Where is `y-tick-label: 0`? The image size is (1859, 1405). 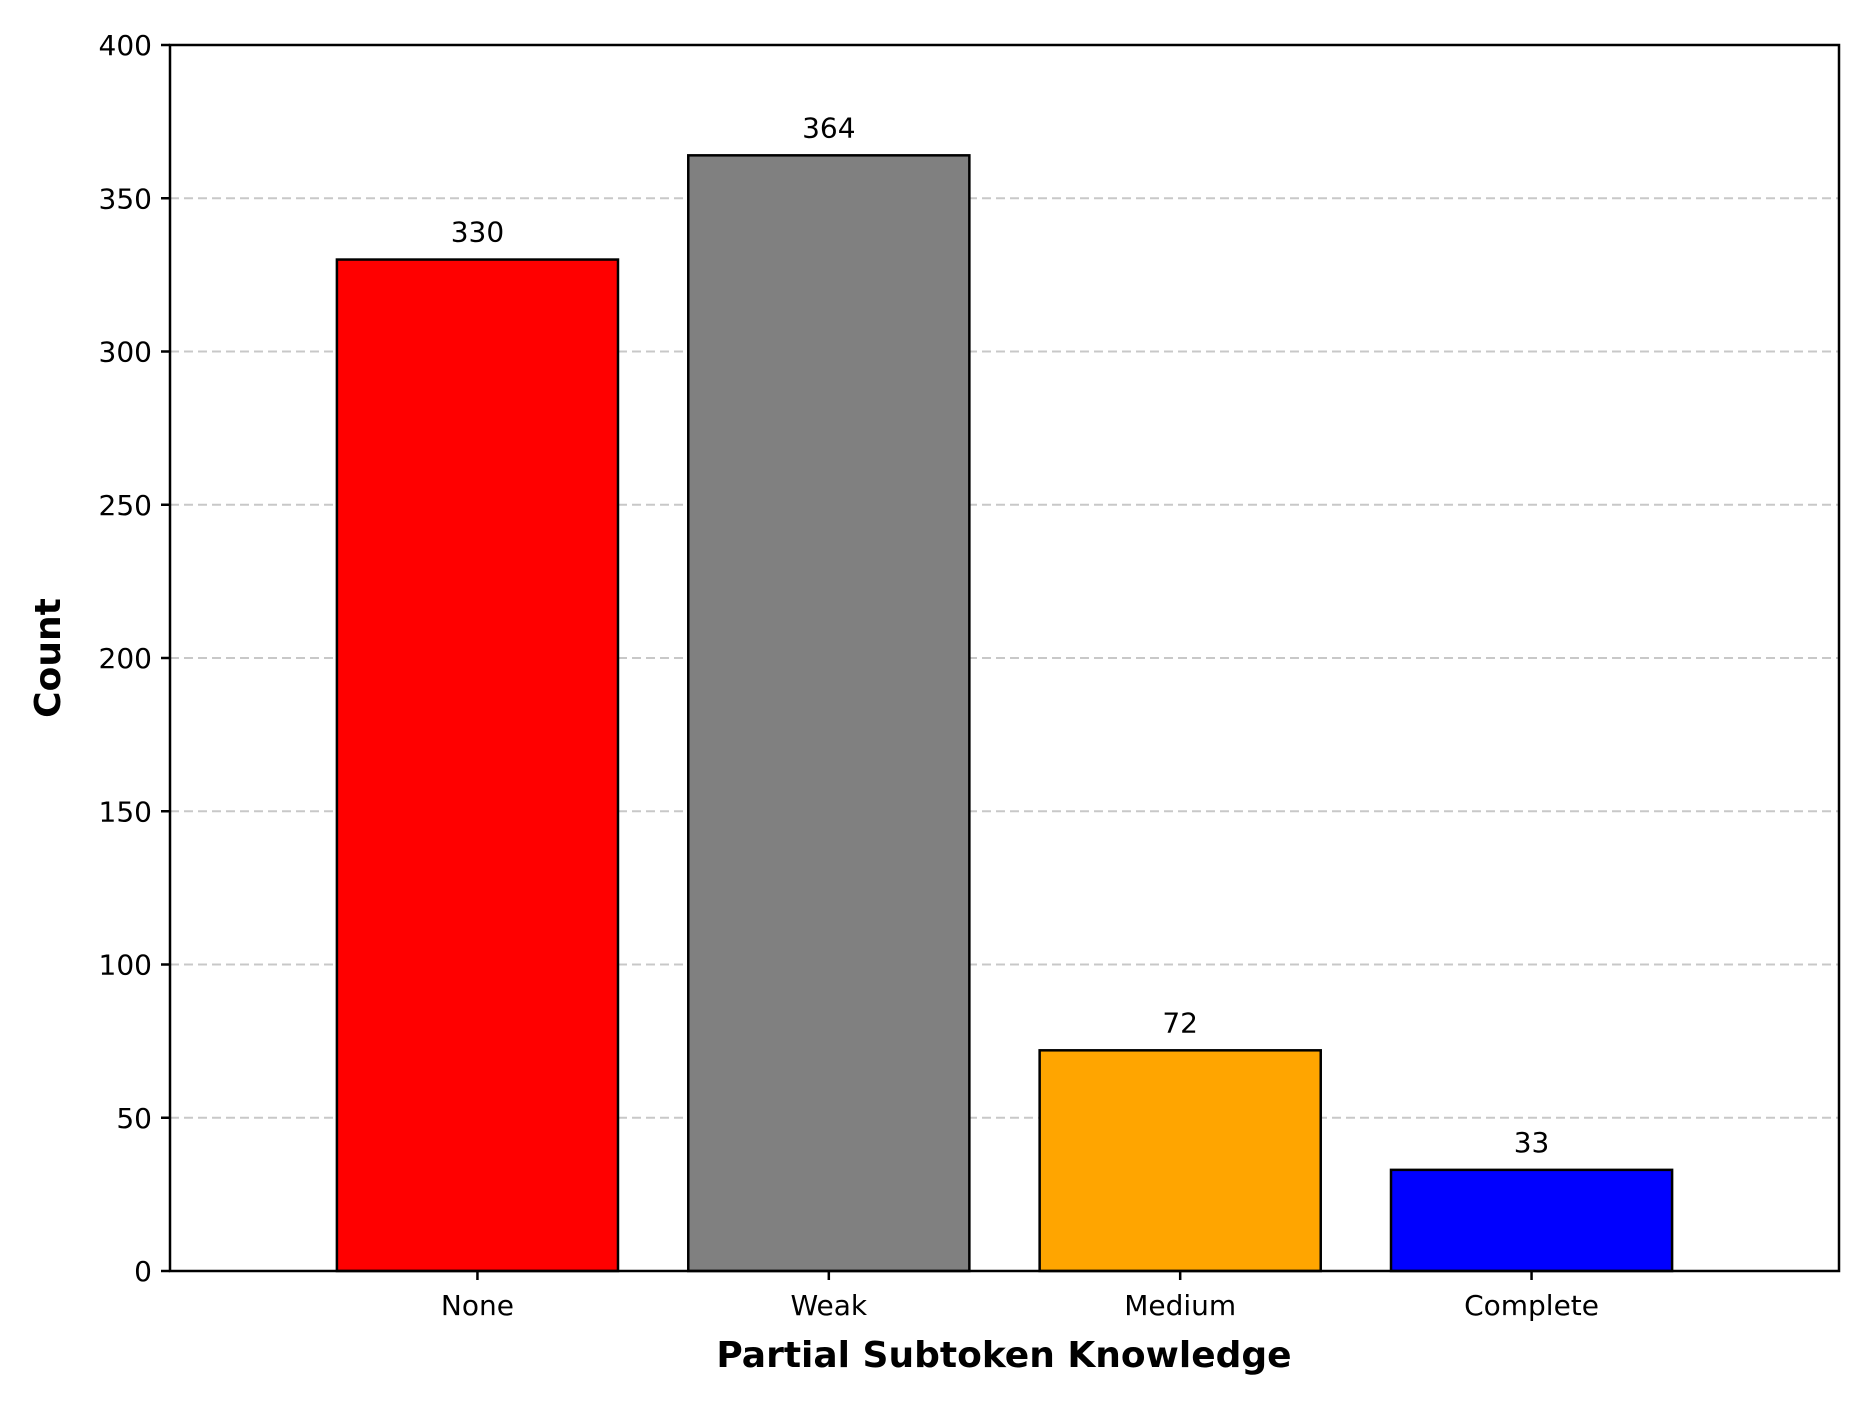
y-tick-label: 0 is located at coordinates (143, 1271).